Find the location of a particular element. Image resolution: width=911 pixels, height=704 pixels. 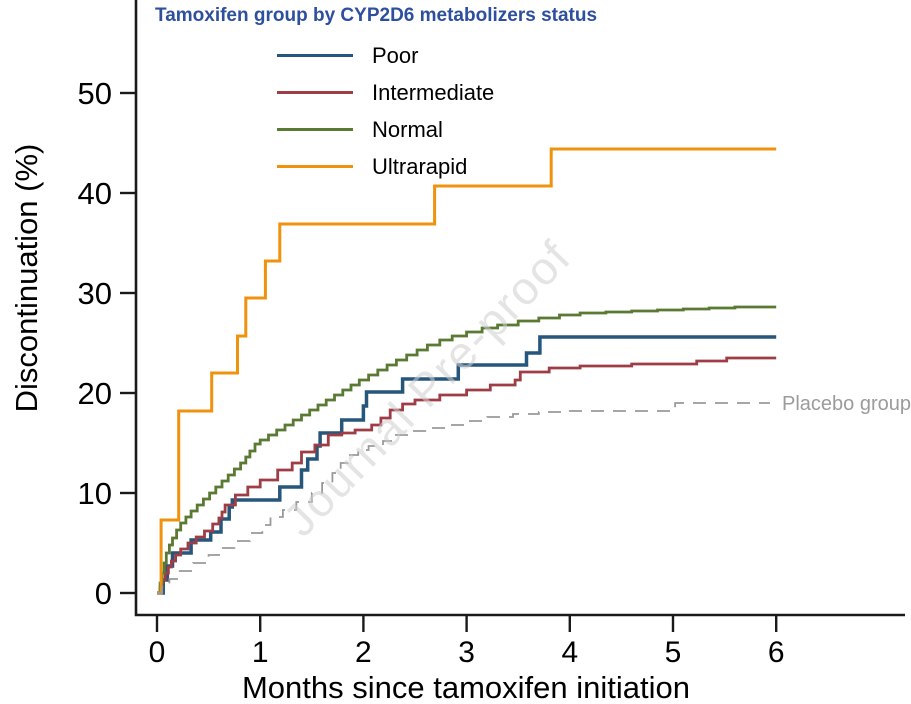

x-tick-label-3: 3 is located at coordinates (466, 652).